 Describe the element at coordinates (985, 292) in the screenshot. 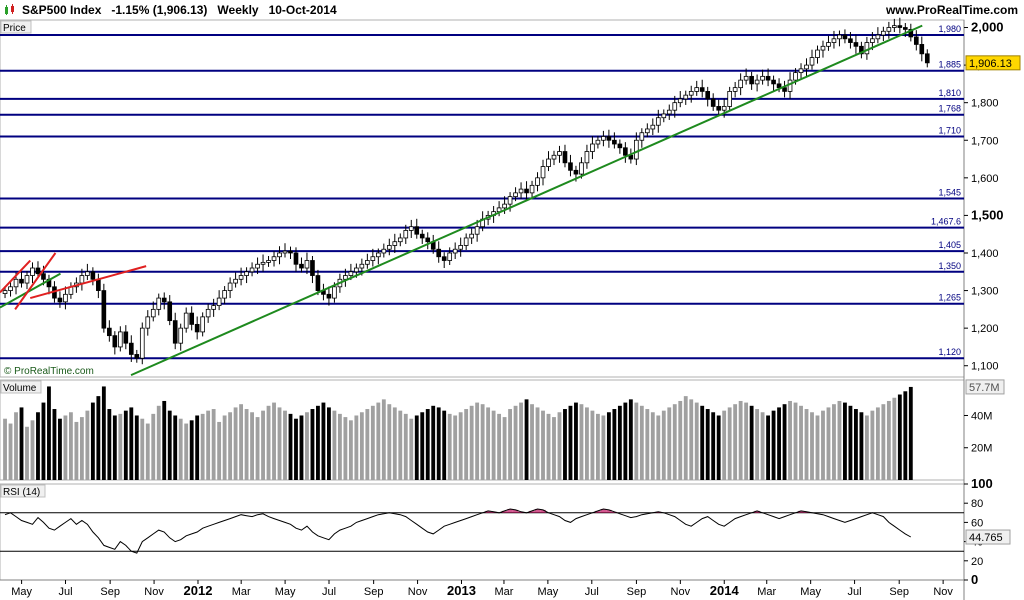

I see `price-ytick-label: 1,300` at that location.